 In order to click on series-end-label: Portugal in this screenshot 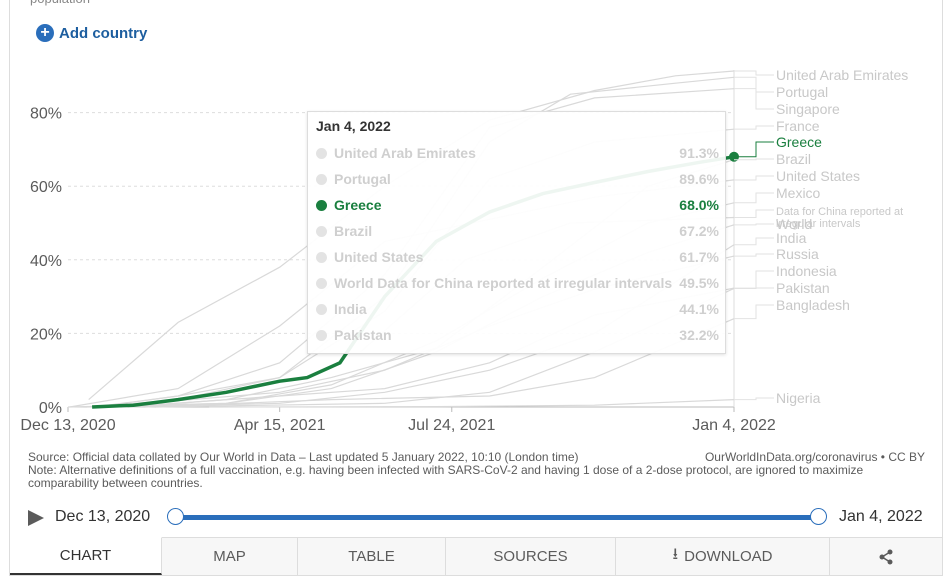, I will do `click(802, 92)`.